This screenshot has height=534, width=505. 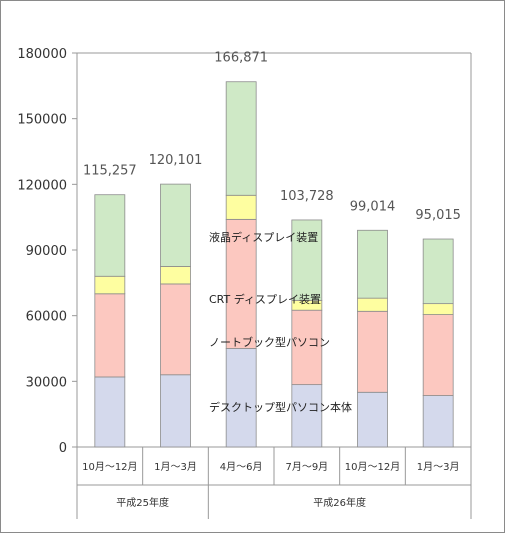 I want to click on bar-total-label: 115,257, so click(x=110, y=171).